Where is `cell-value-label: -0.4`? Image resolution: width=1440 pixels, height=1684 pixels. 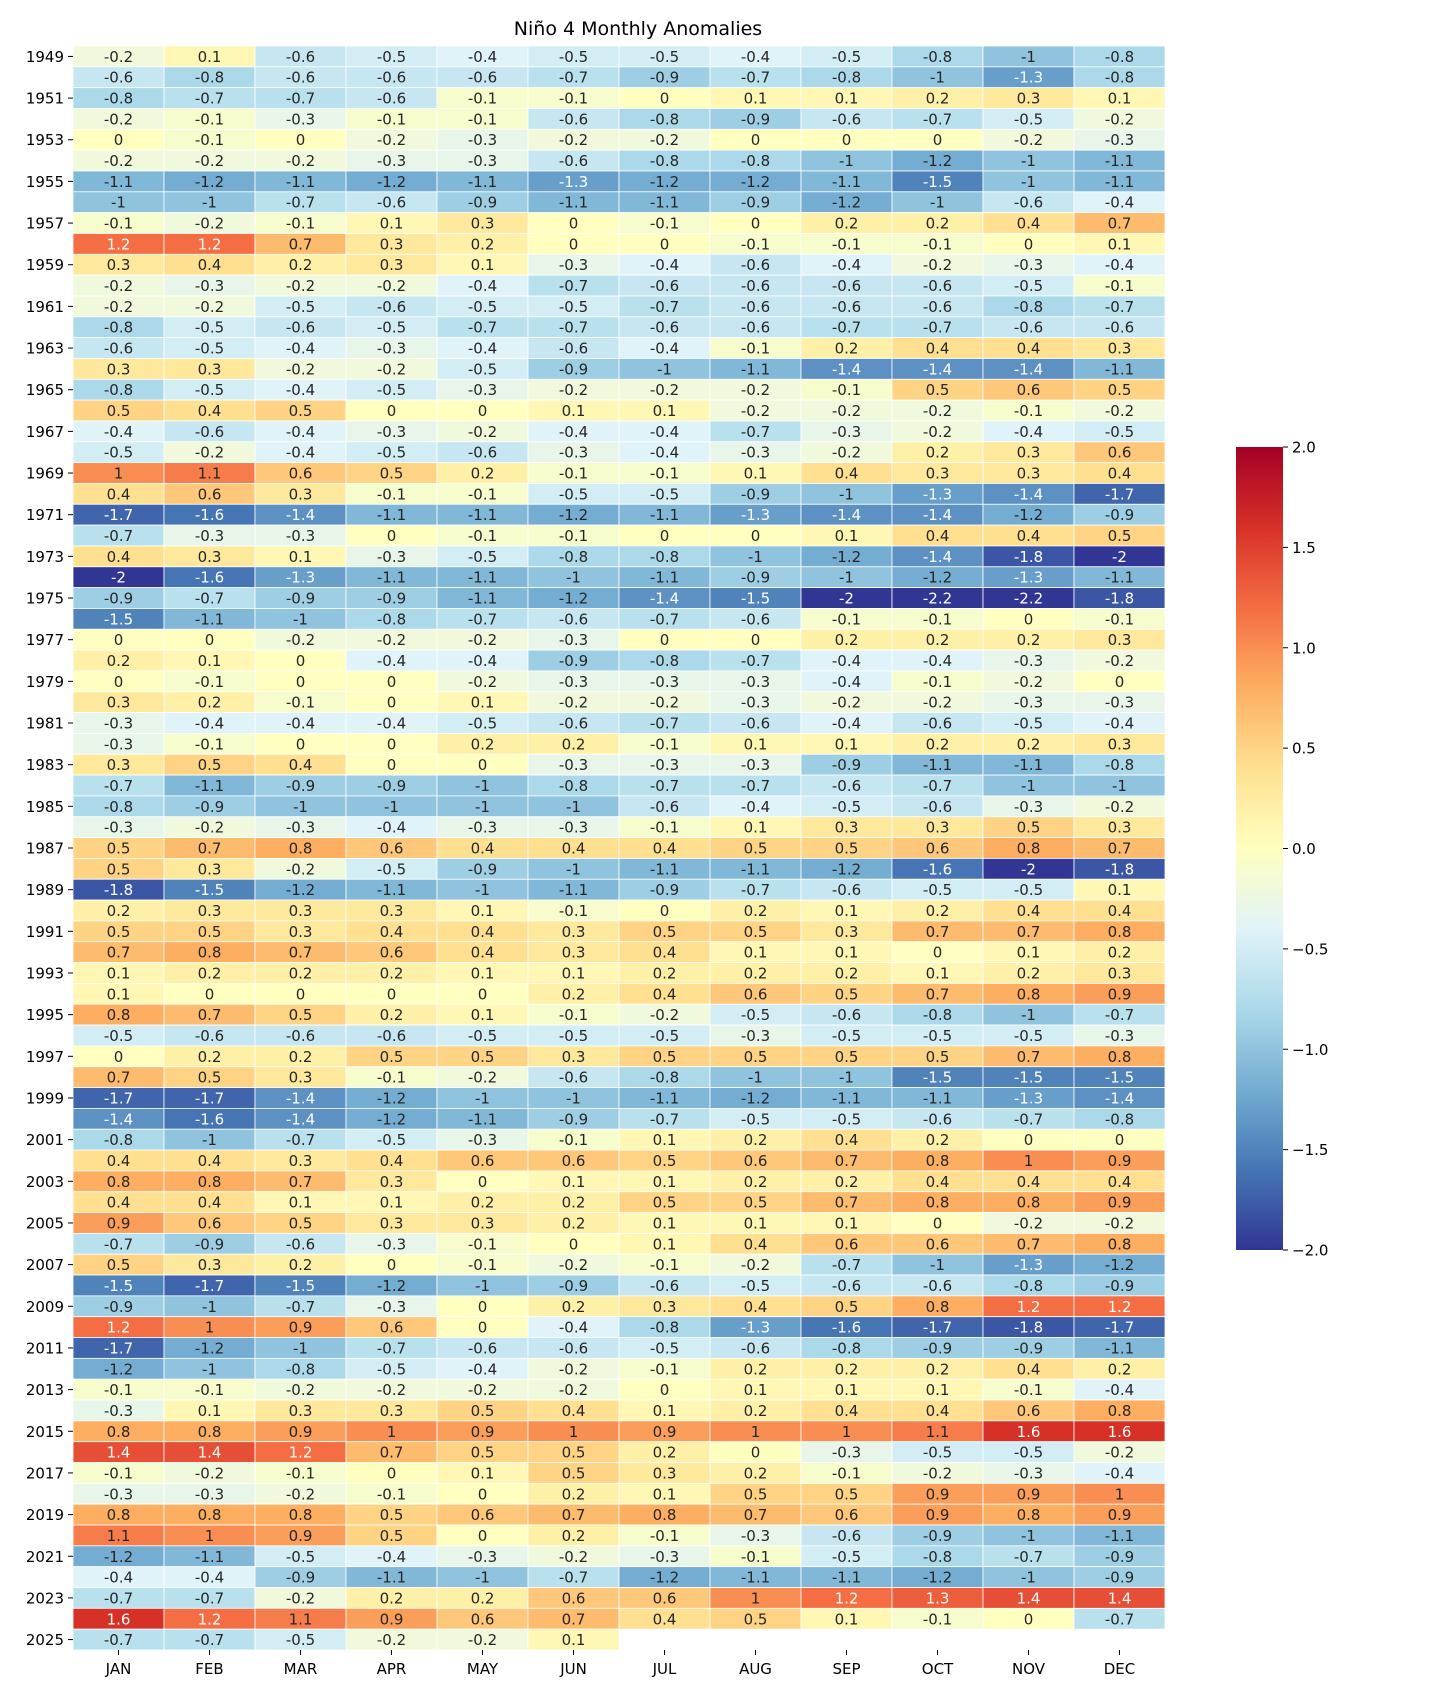 cell-value-label: -0.4 is located at coordinates (1119, 203).